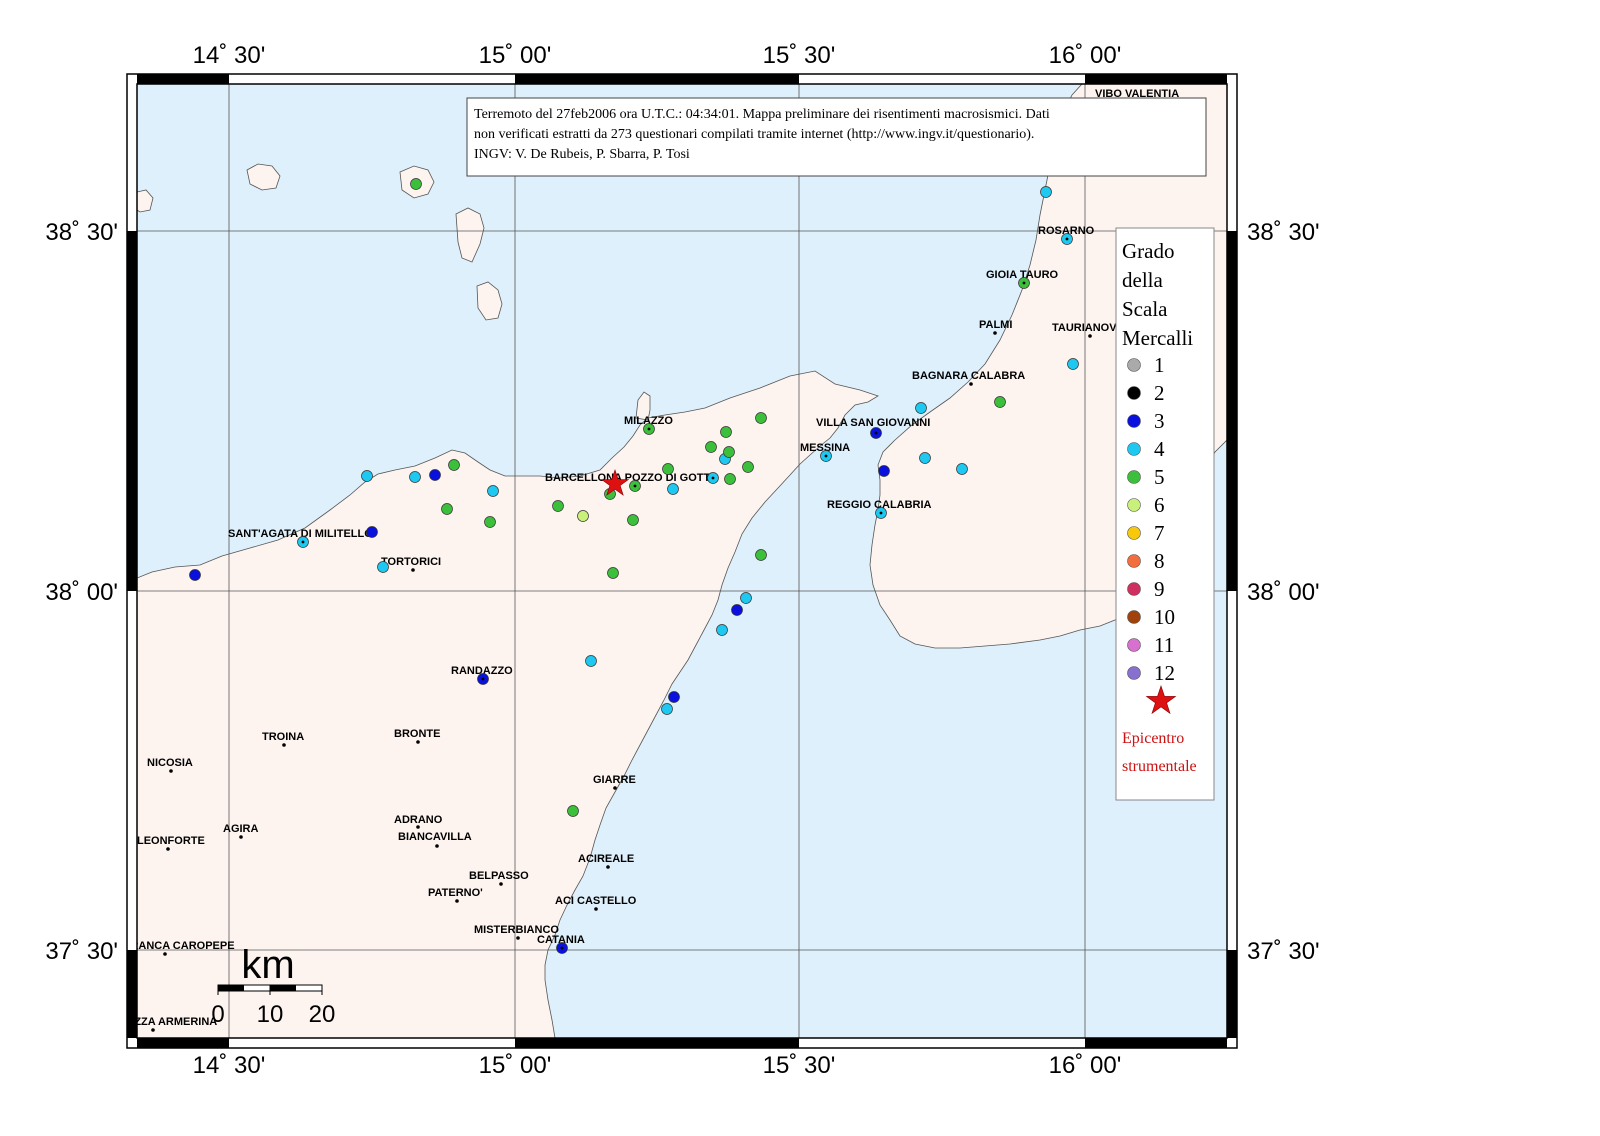  Describe the element at coordinates (1145, 309) in the screenshot. I see `legend-title-line-3: Scala` at that location.